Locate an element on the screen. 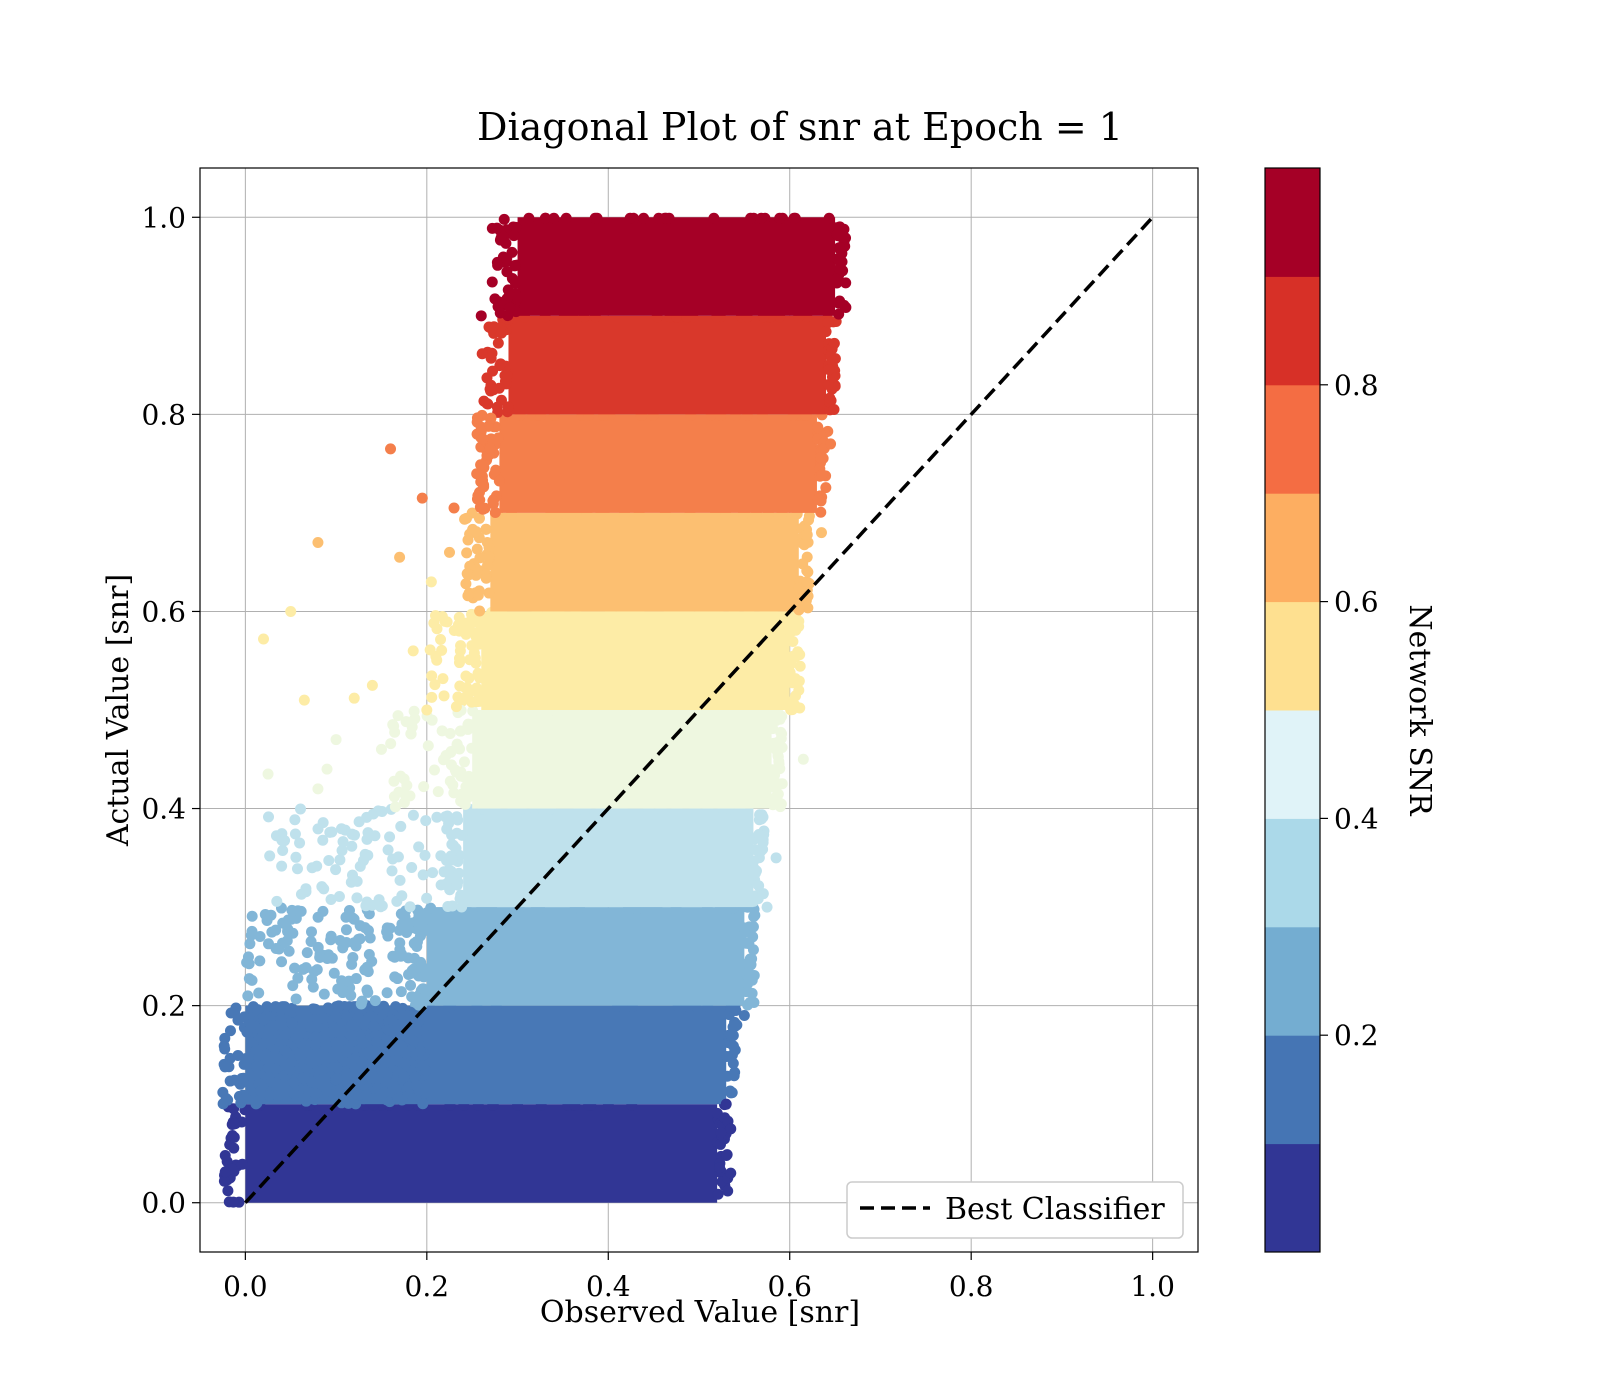 The width and height of the screenshot is (1600, 1400). y-tick-label: 1.0 is located at coordinates (163, 217).